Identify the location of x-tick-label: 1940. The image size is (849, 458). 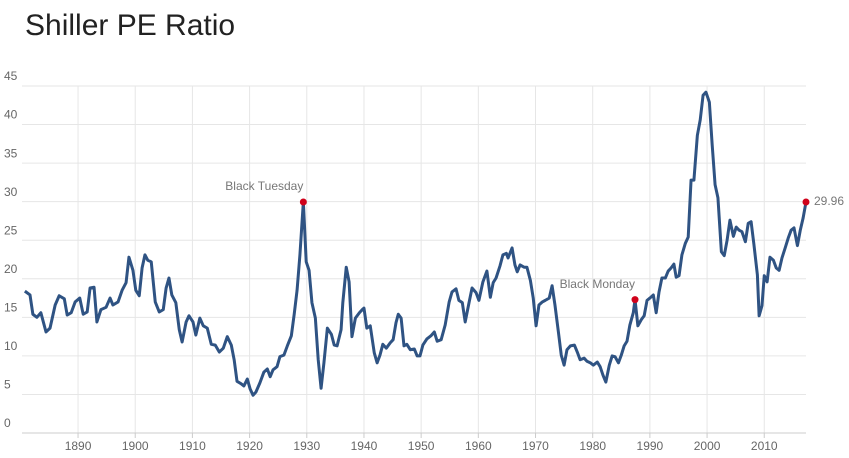
(364, 446).